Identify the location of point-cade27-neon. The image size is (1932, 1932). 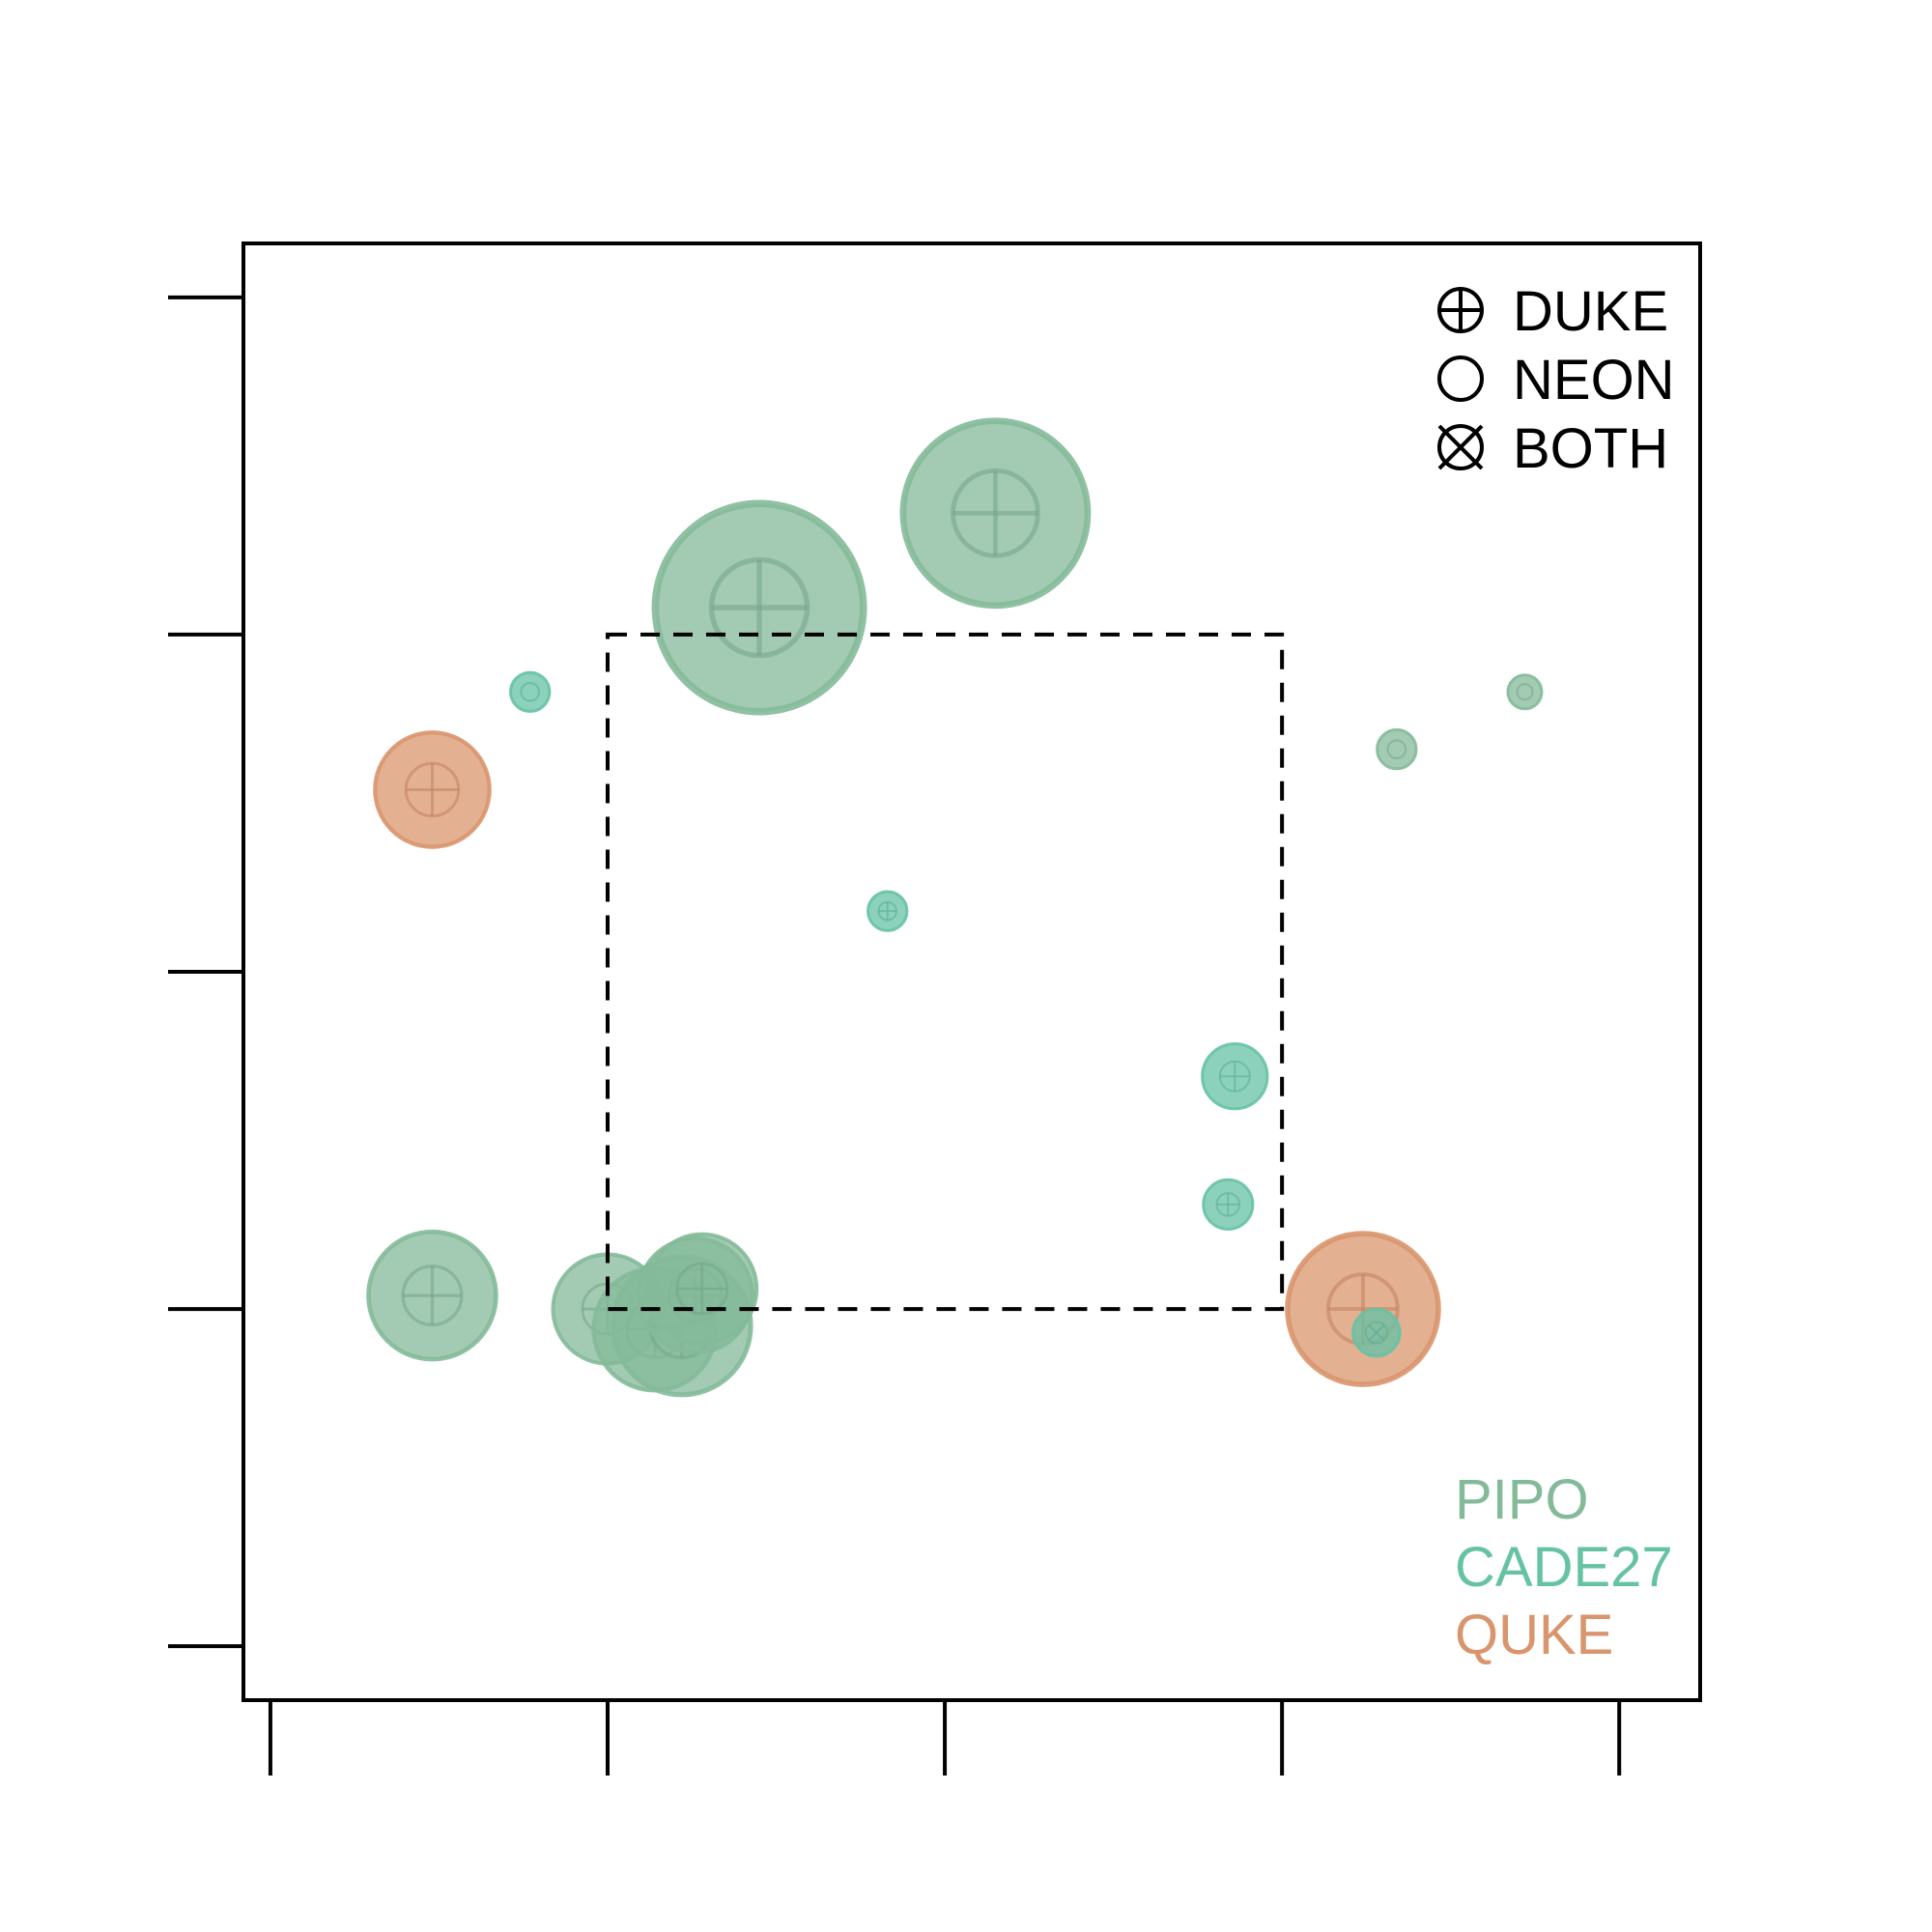
(530, 691).